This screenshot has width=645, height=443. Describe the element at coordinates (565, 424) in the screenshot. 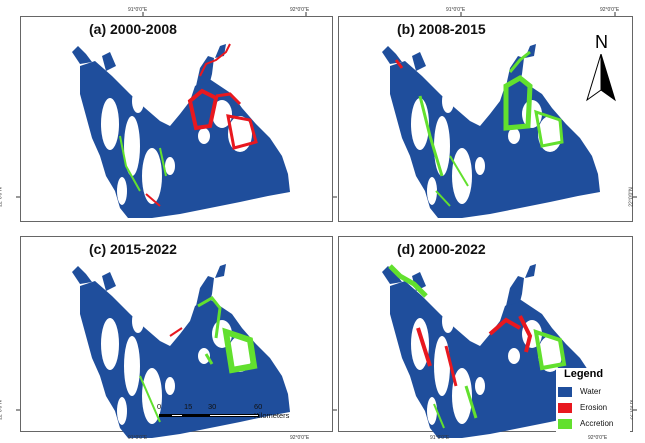

I see `accretion-swatch` at that location.